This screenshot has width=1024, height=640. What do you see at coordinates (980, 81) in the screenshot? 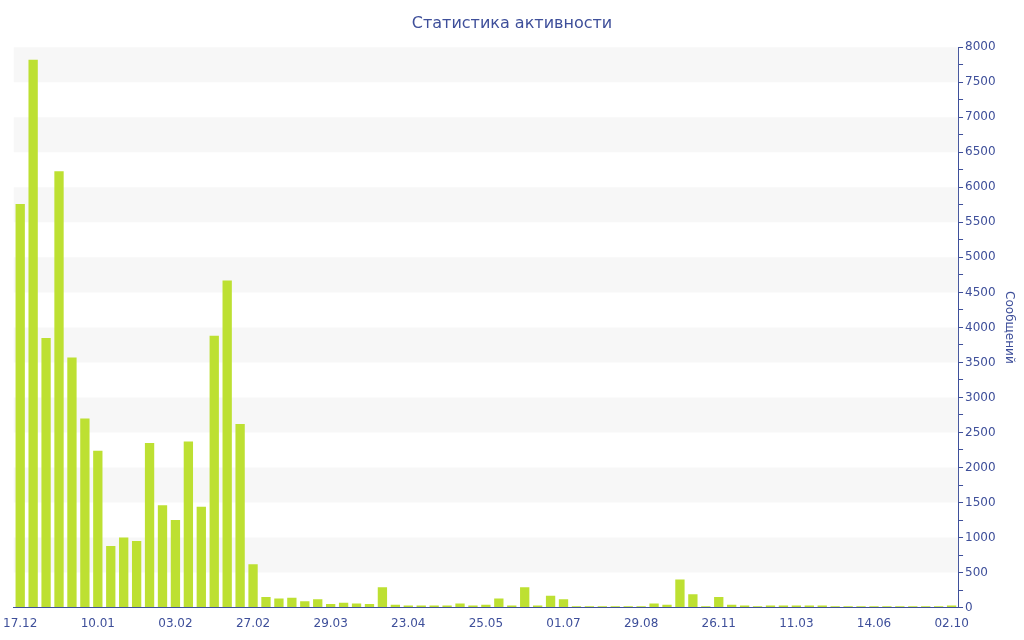
I see `y-tick-label: 7500` at bounding box center [980, 81].